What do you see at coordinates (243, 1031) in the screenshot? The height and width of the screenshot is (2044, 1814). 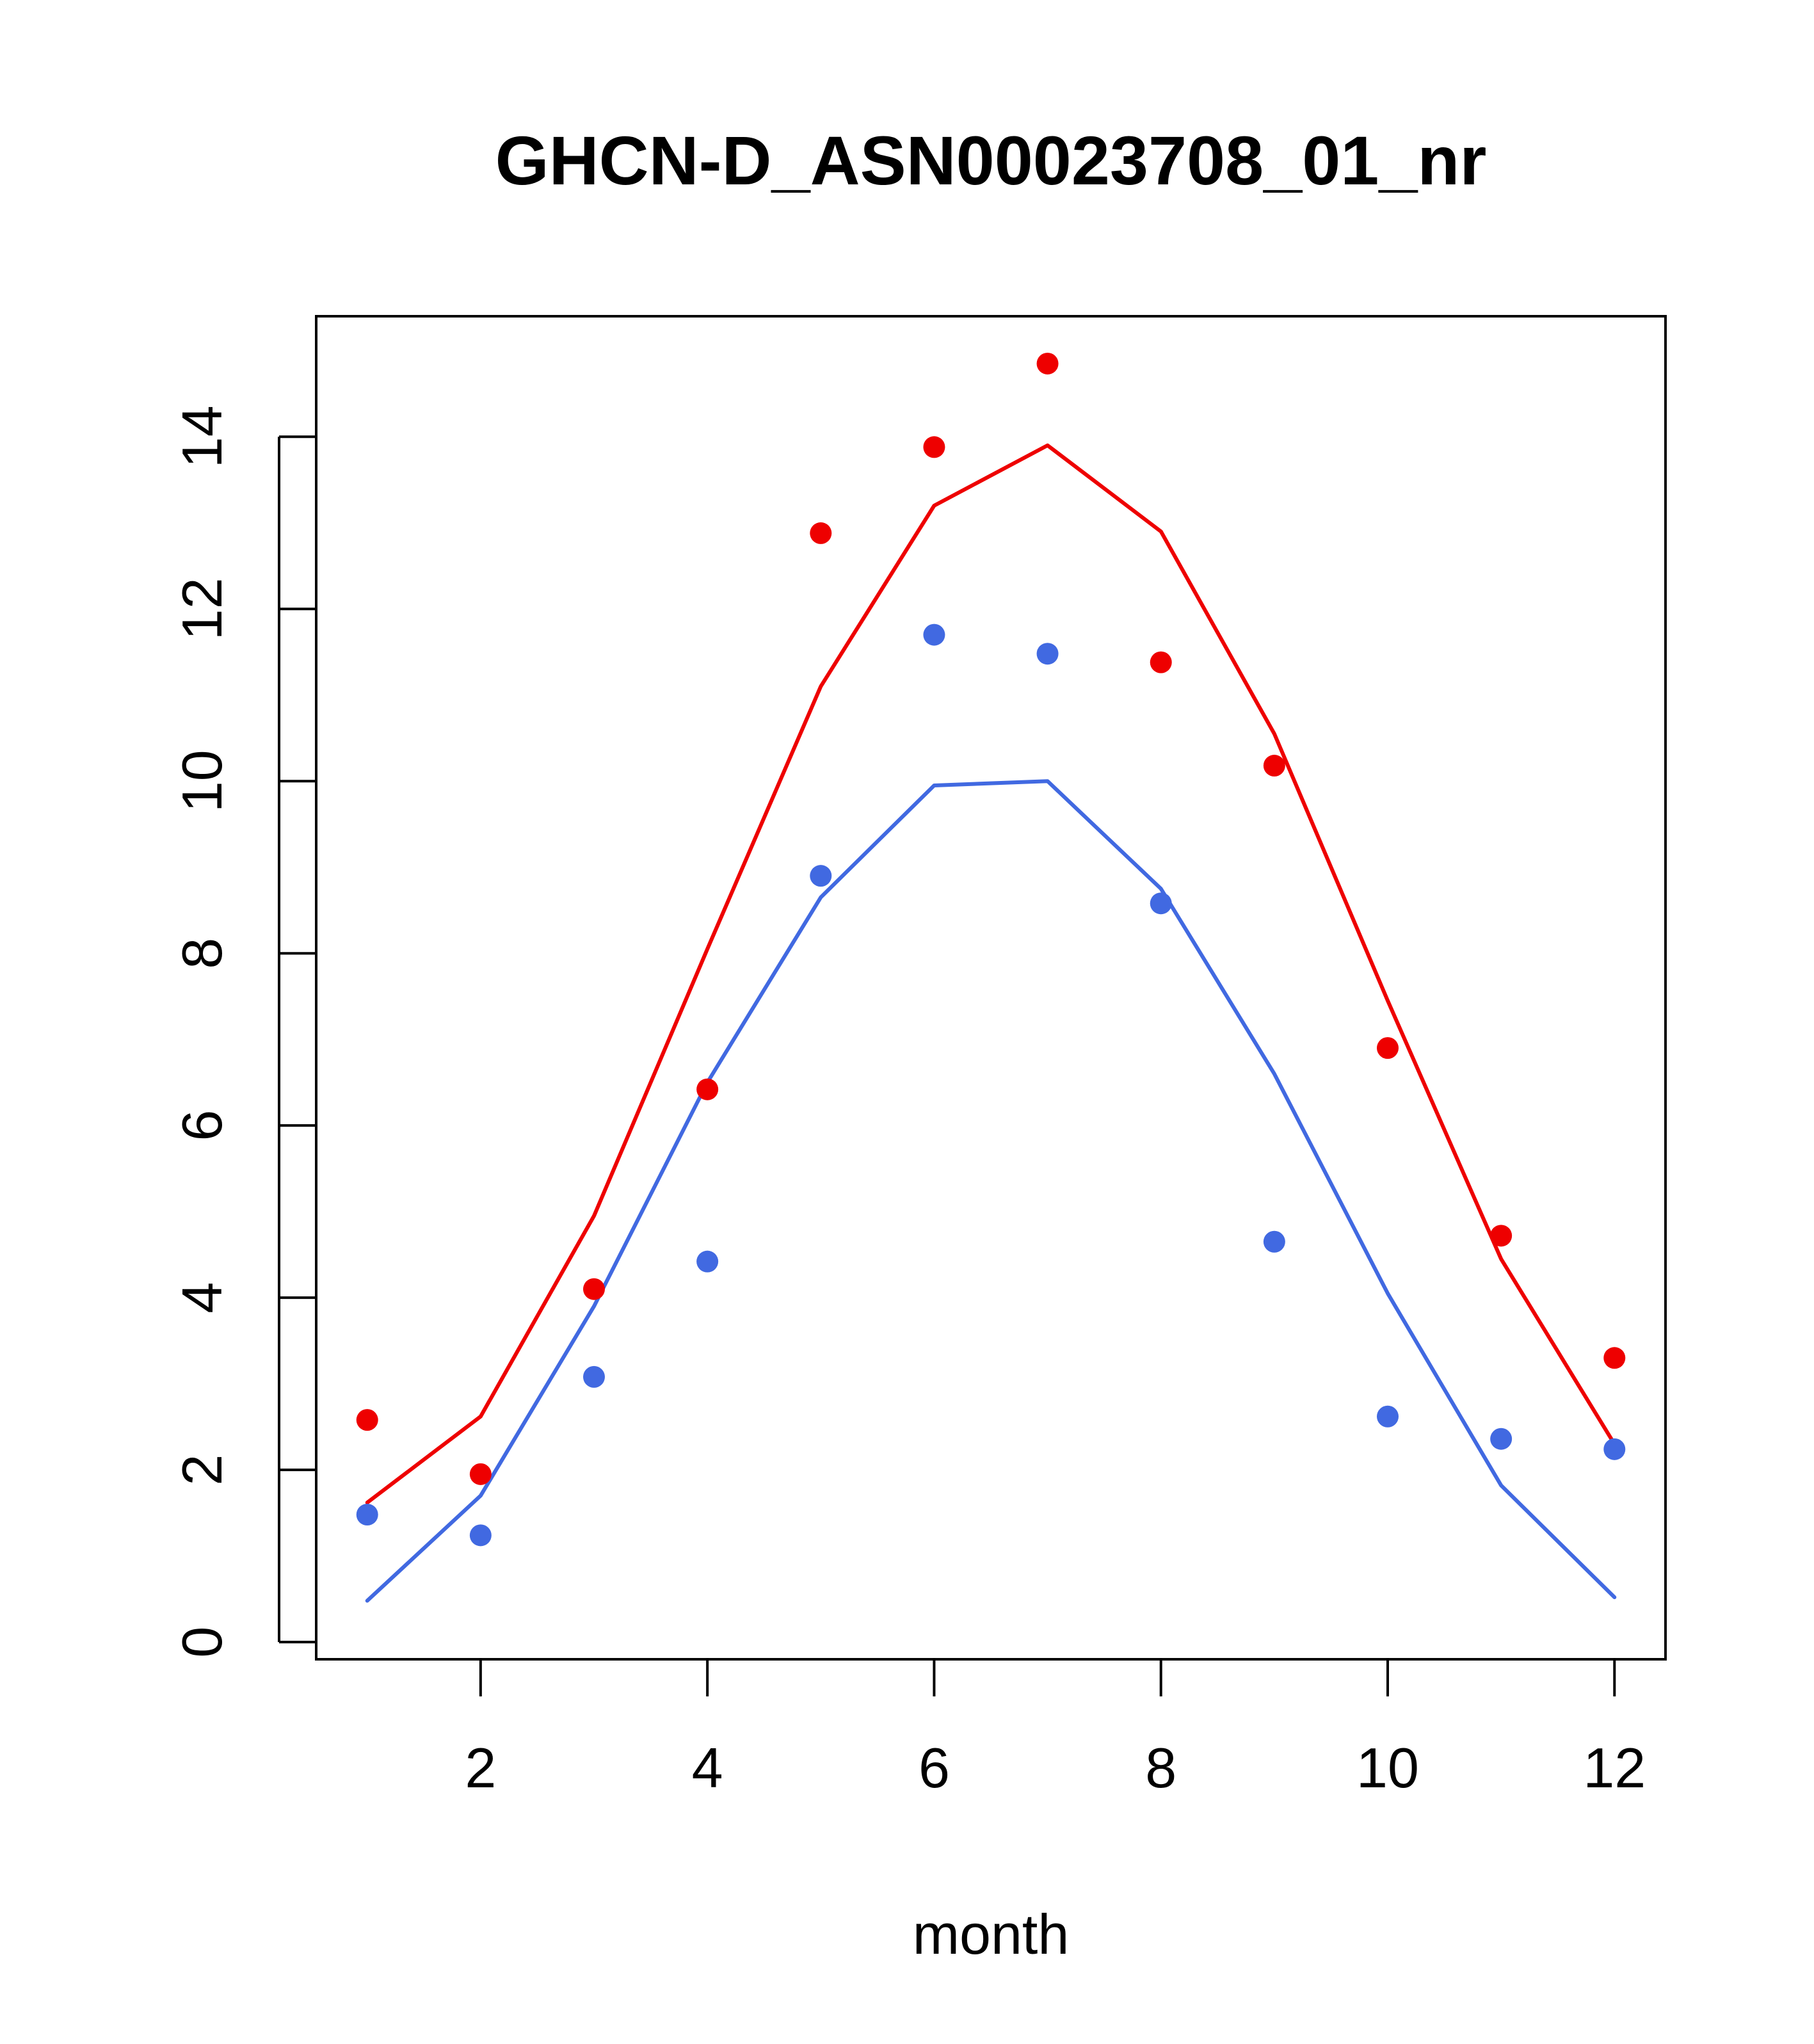 I see `y-axis: 0 2 4 6 8 10 12 14` at bounding box center [243, 1031].